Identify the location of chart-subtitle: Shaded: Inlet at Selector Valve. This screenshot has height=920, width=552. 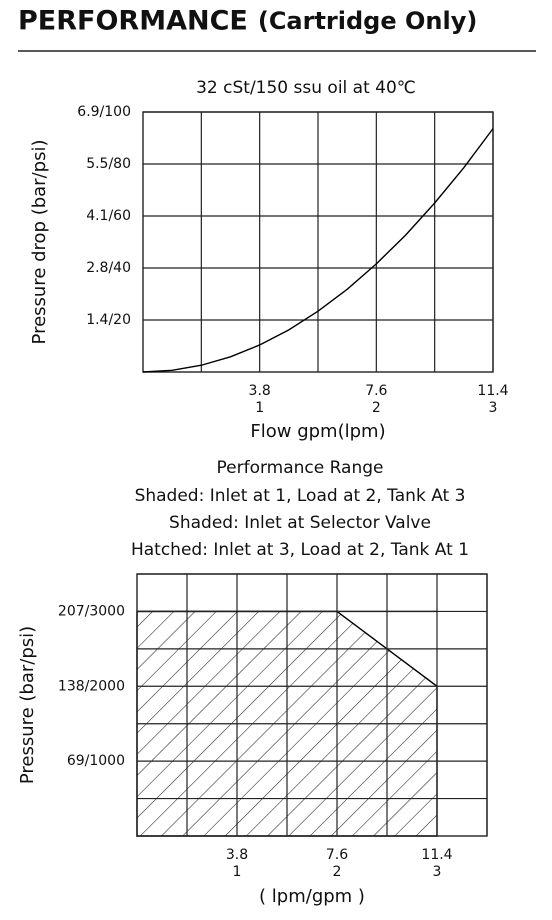
(300, 523).